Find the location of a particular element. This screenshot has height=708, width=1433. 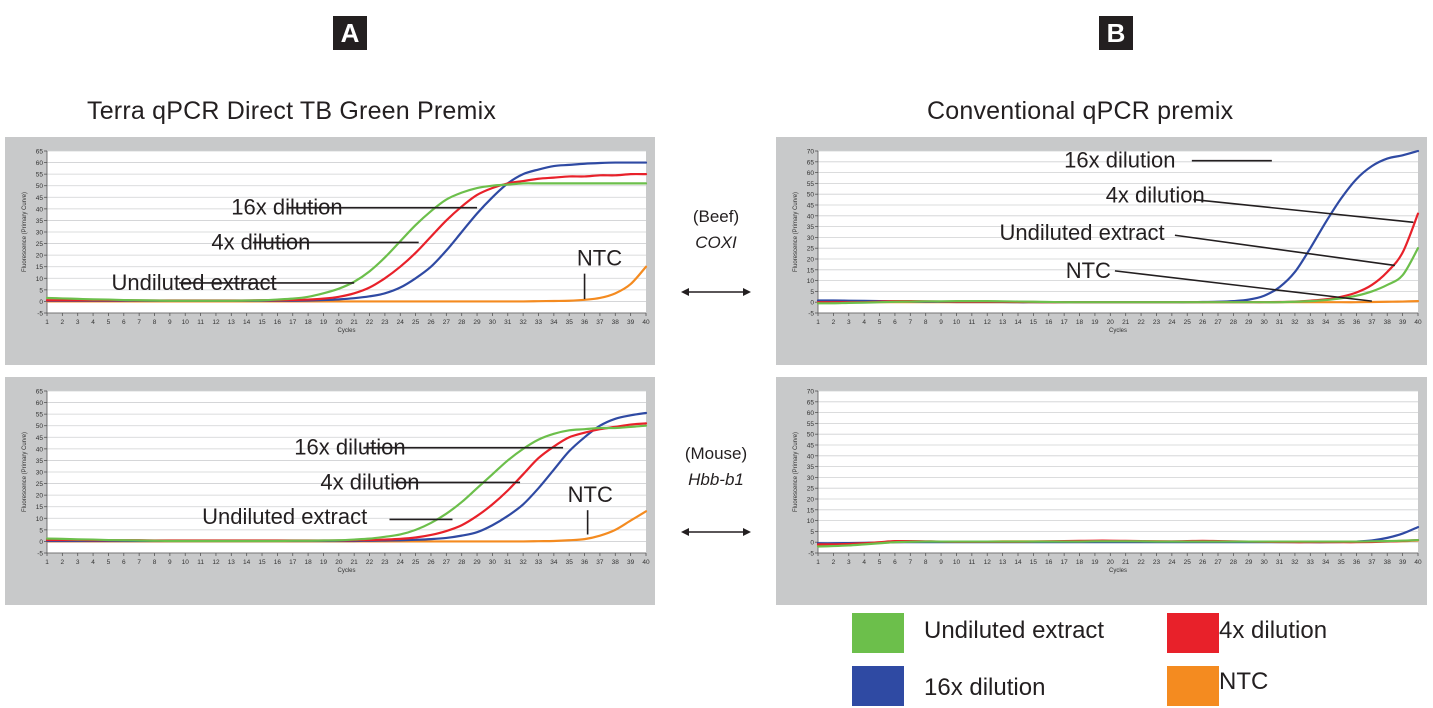

x-tick-label: 5 is located at coordinates (109, 322).